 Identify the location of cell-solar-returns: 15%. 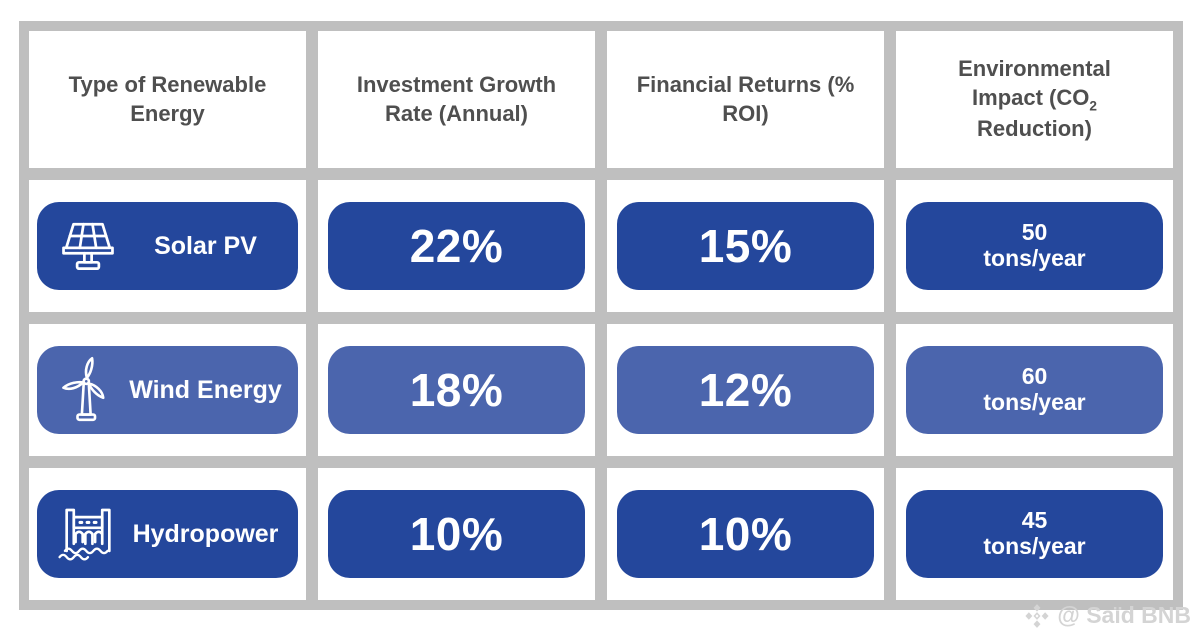
(745, 246).